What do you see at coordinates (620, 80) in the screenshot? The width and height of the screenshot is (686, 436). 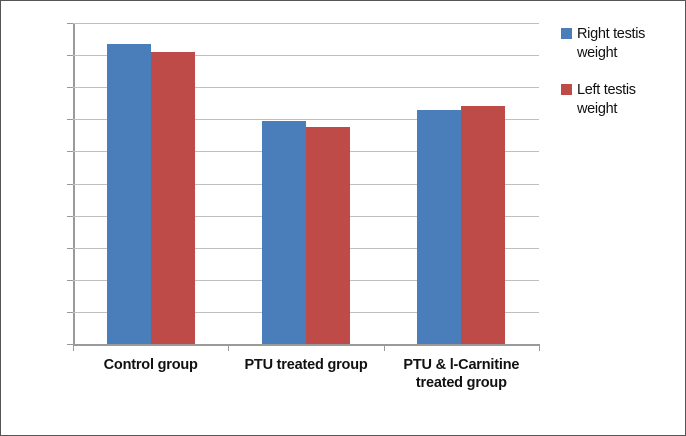 I see `chart-legend: Right testis weight Left testis weight` at bounding box center [620, 80].